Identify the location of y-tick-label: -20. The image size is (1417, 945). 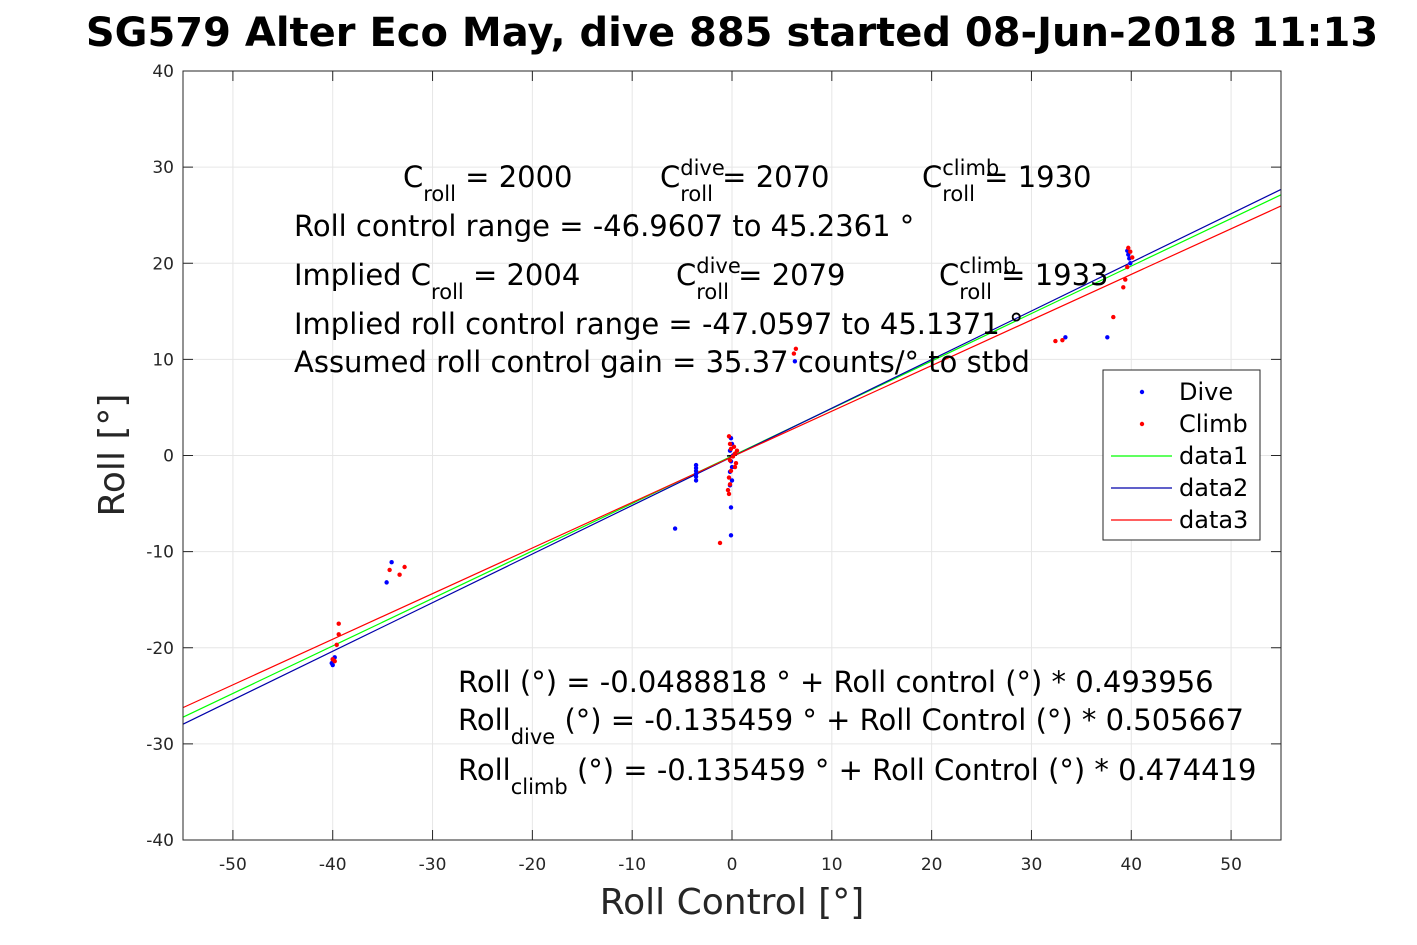
(160, 649).